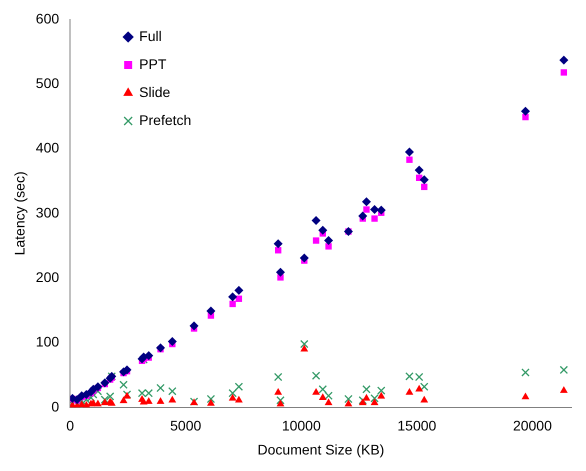  I want to click on x-tick-label: 5000, so click(186, 426).